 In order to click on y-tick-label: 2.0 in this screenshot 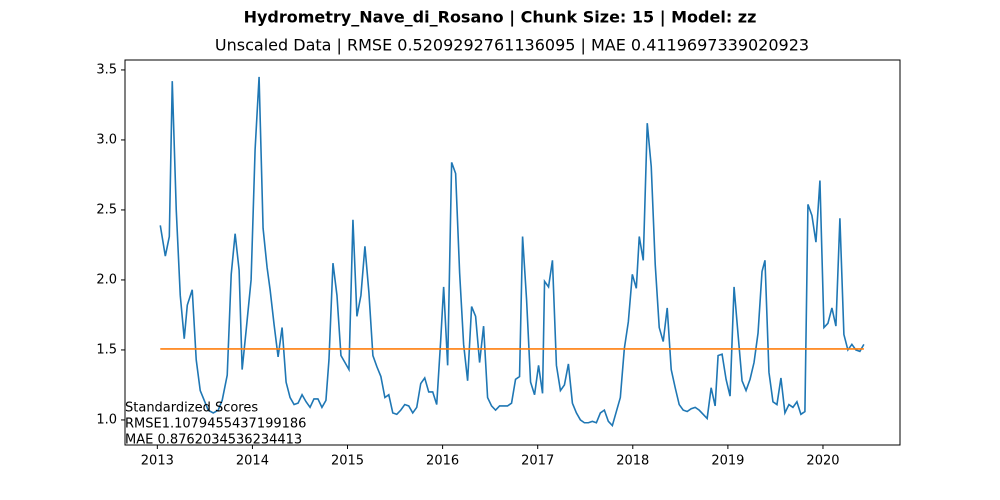, I will do `click(106, 279)`.